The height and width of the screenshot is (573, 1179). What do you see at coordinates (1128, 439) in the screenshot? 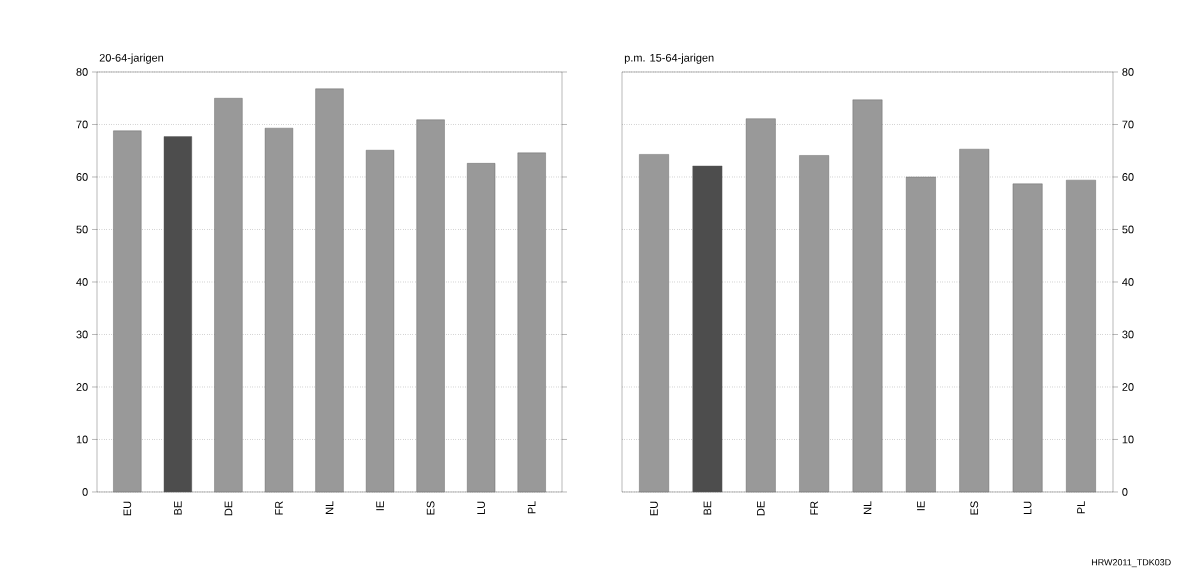
I see `y2-tick-label: 10` at bounding box center [1128, 439].